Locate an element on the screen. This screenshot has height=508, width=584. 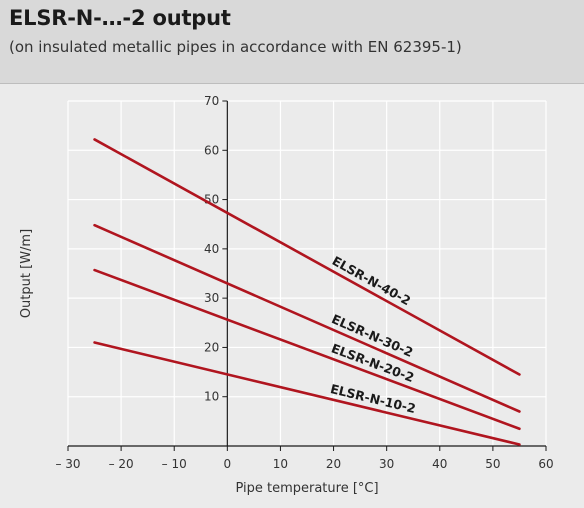
x-tick-label: 60 is located at coordinates (545, 464).